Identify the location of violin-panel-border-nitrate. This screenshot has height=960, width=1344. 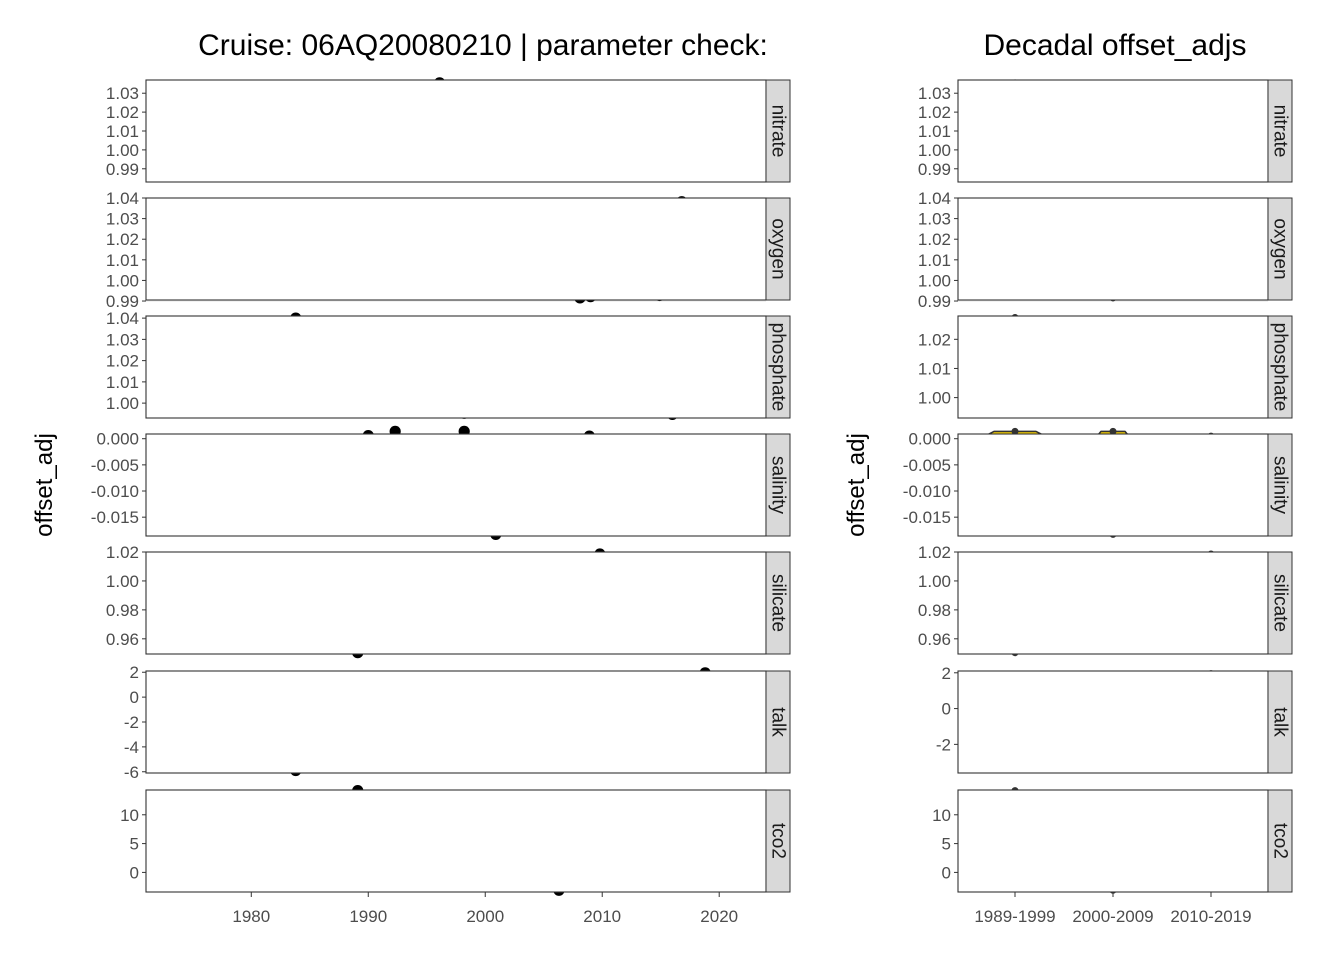
(1113, 131).